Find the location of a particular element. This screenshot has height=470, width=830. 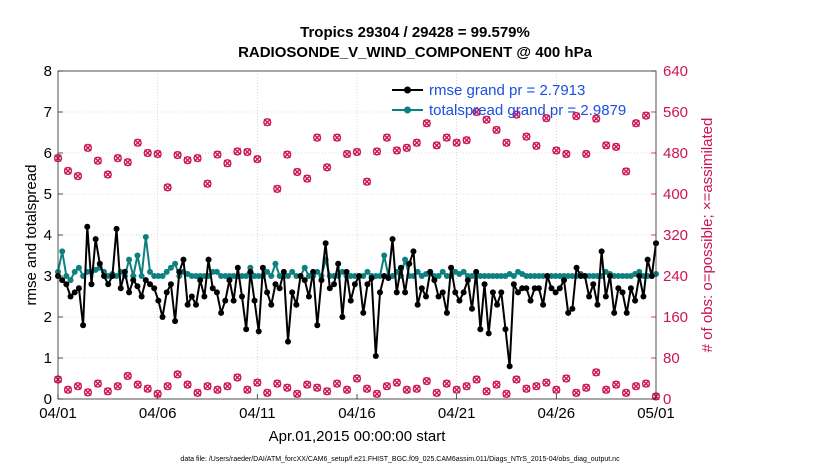

legend-rmse-marker is located at coordinates (407, 90).